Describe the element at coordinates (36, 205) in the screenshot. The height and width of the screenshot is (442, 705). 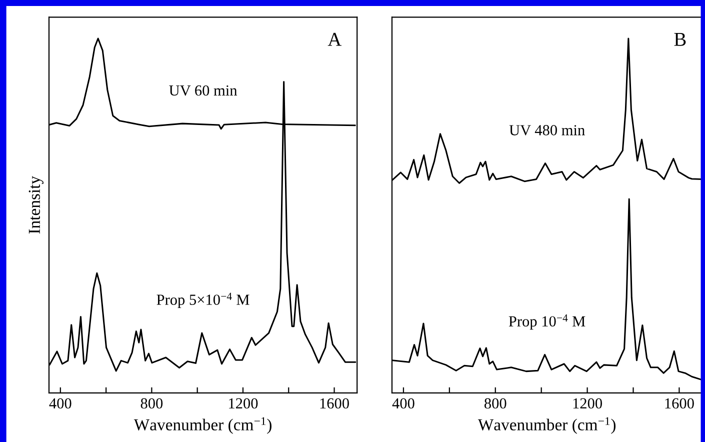
I see `y-axis-title: Intensity` at that location.